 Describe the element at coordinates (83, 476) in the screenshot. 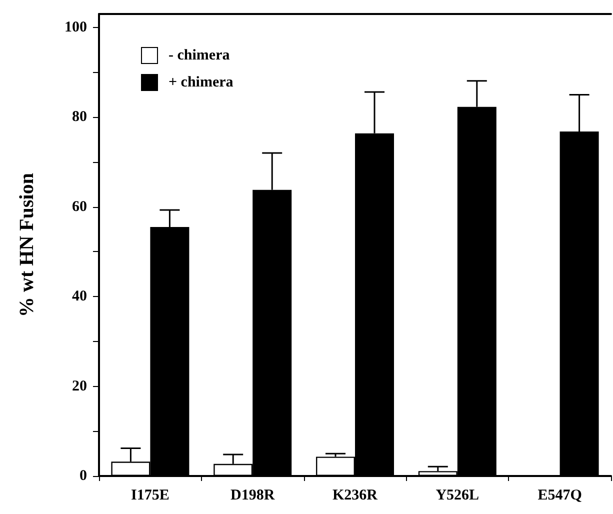

I see `y-tick-label: 0` at that location.